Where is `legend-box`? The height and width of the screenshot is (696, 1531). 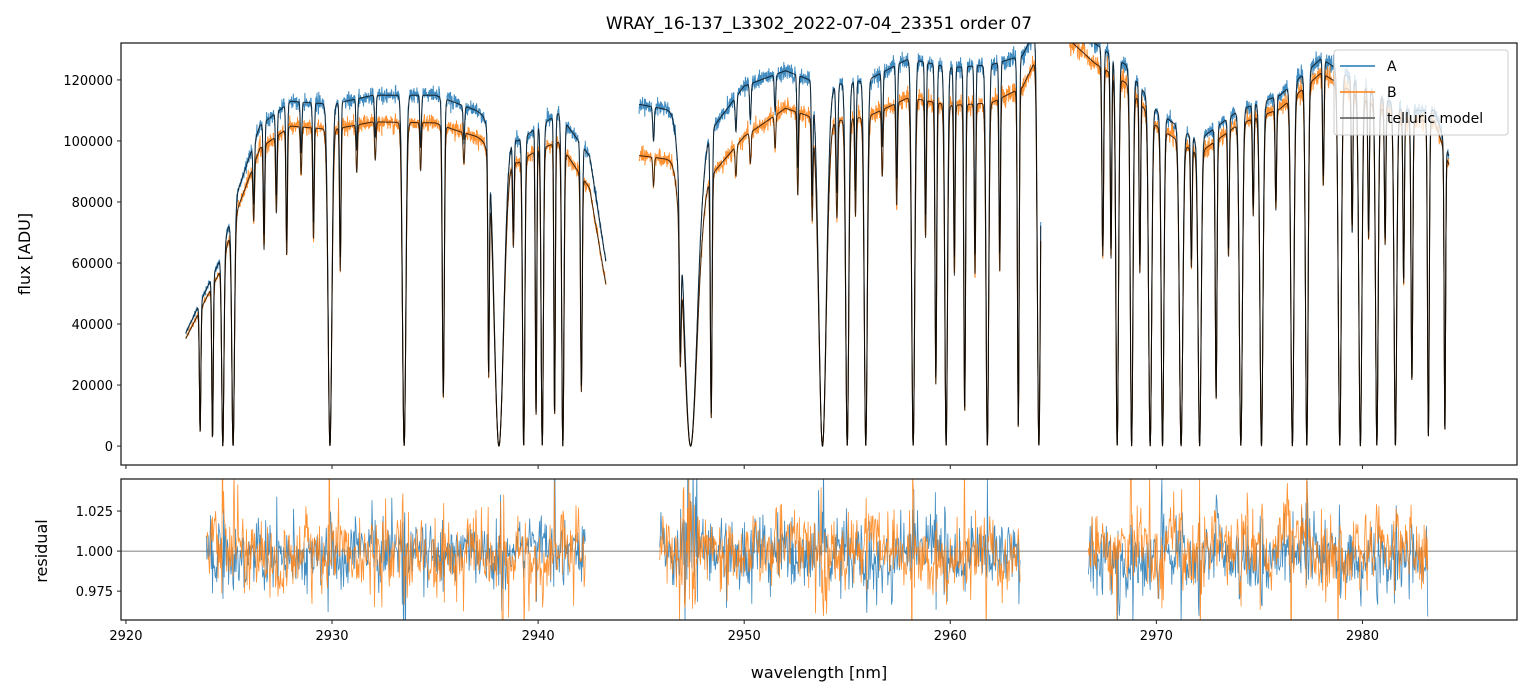 legend-box is located at coordinates (1421, 92).